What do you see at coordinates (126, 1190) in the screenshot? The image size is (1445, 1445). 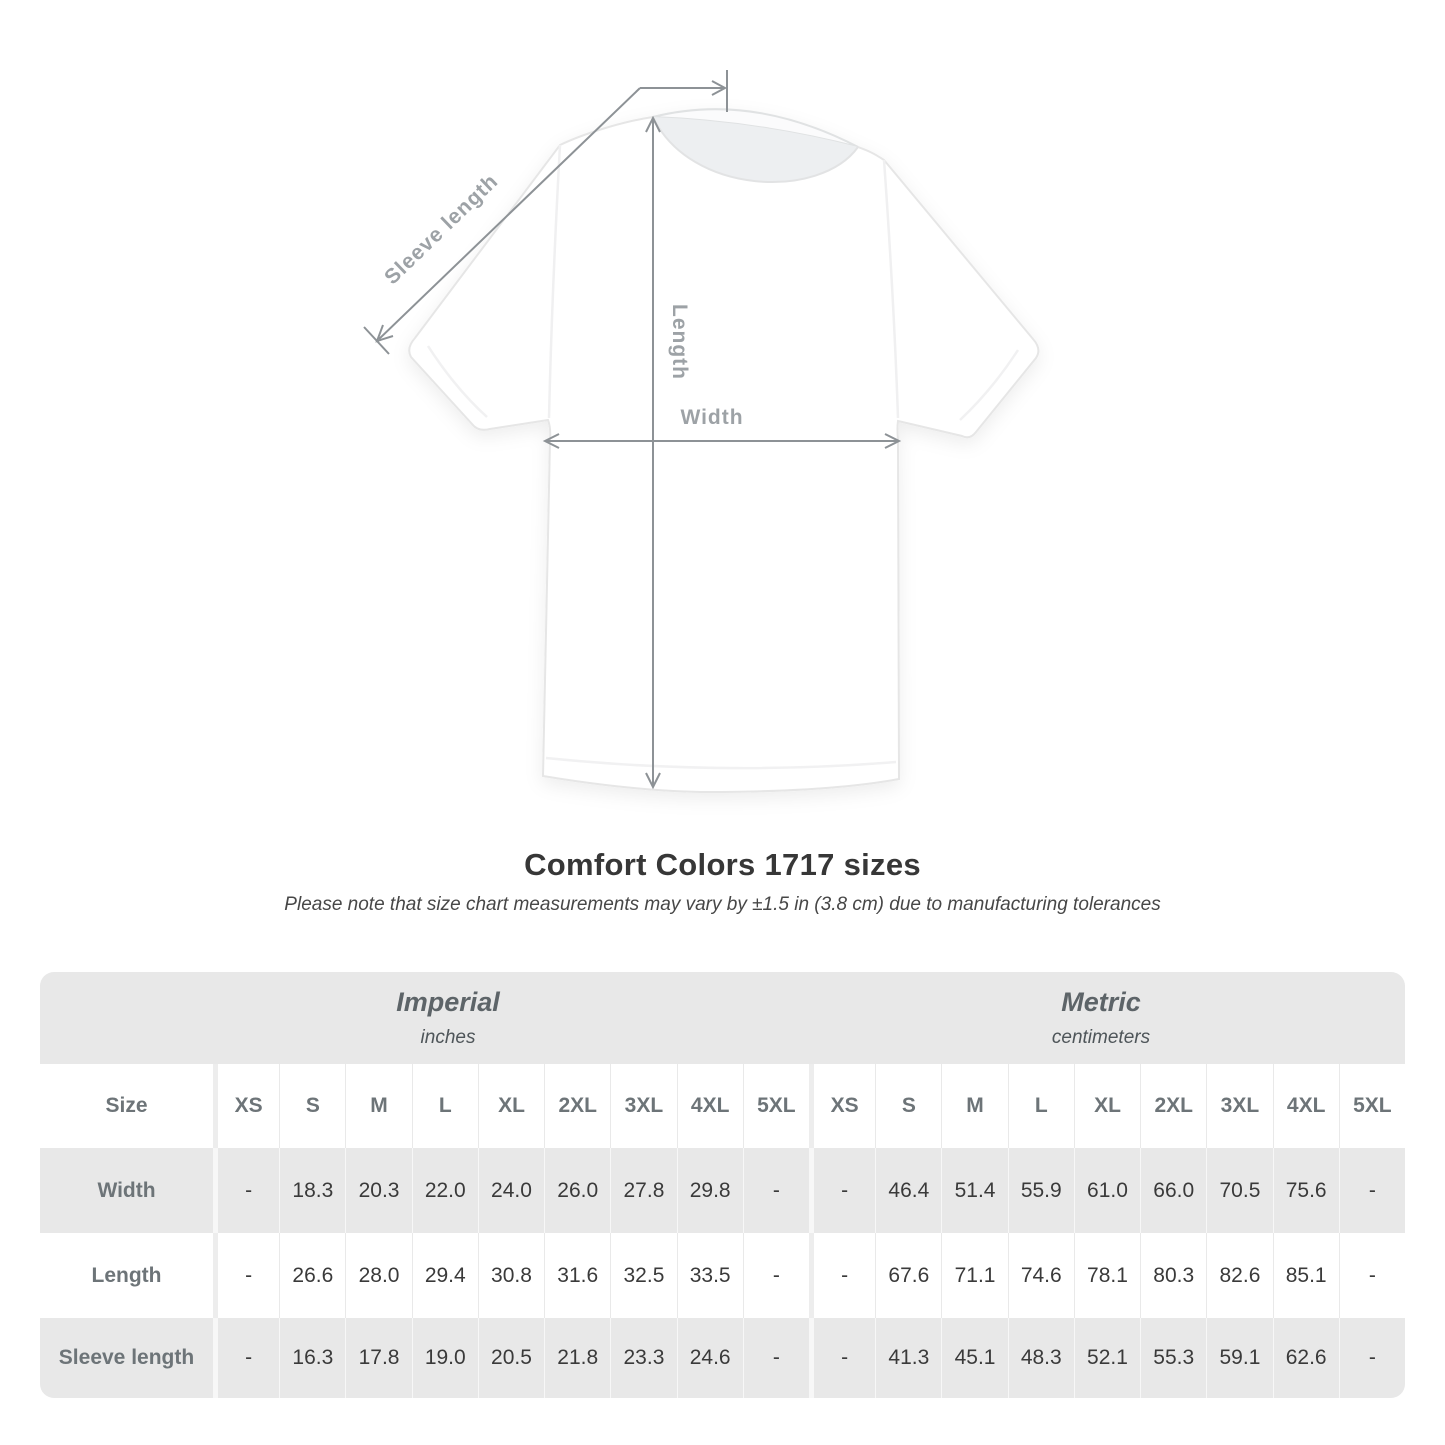 I see `row-label-width: Width` at bounding box center [126, 1190].